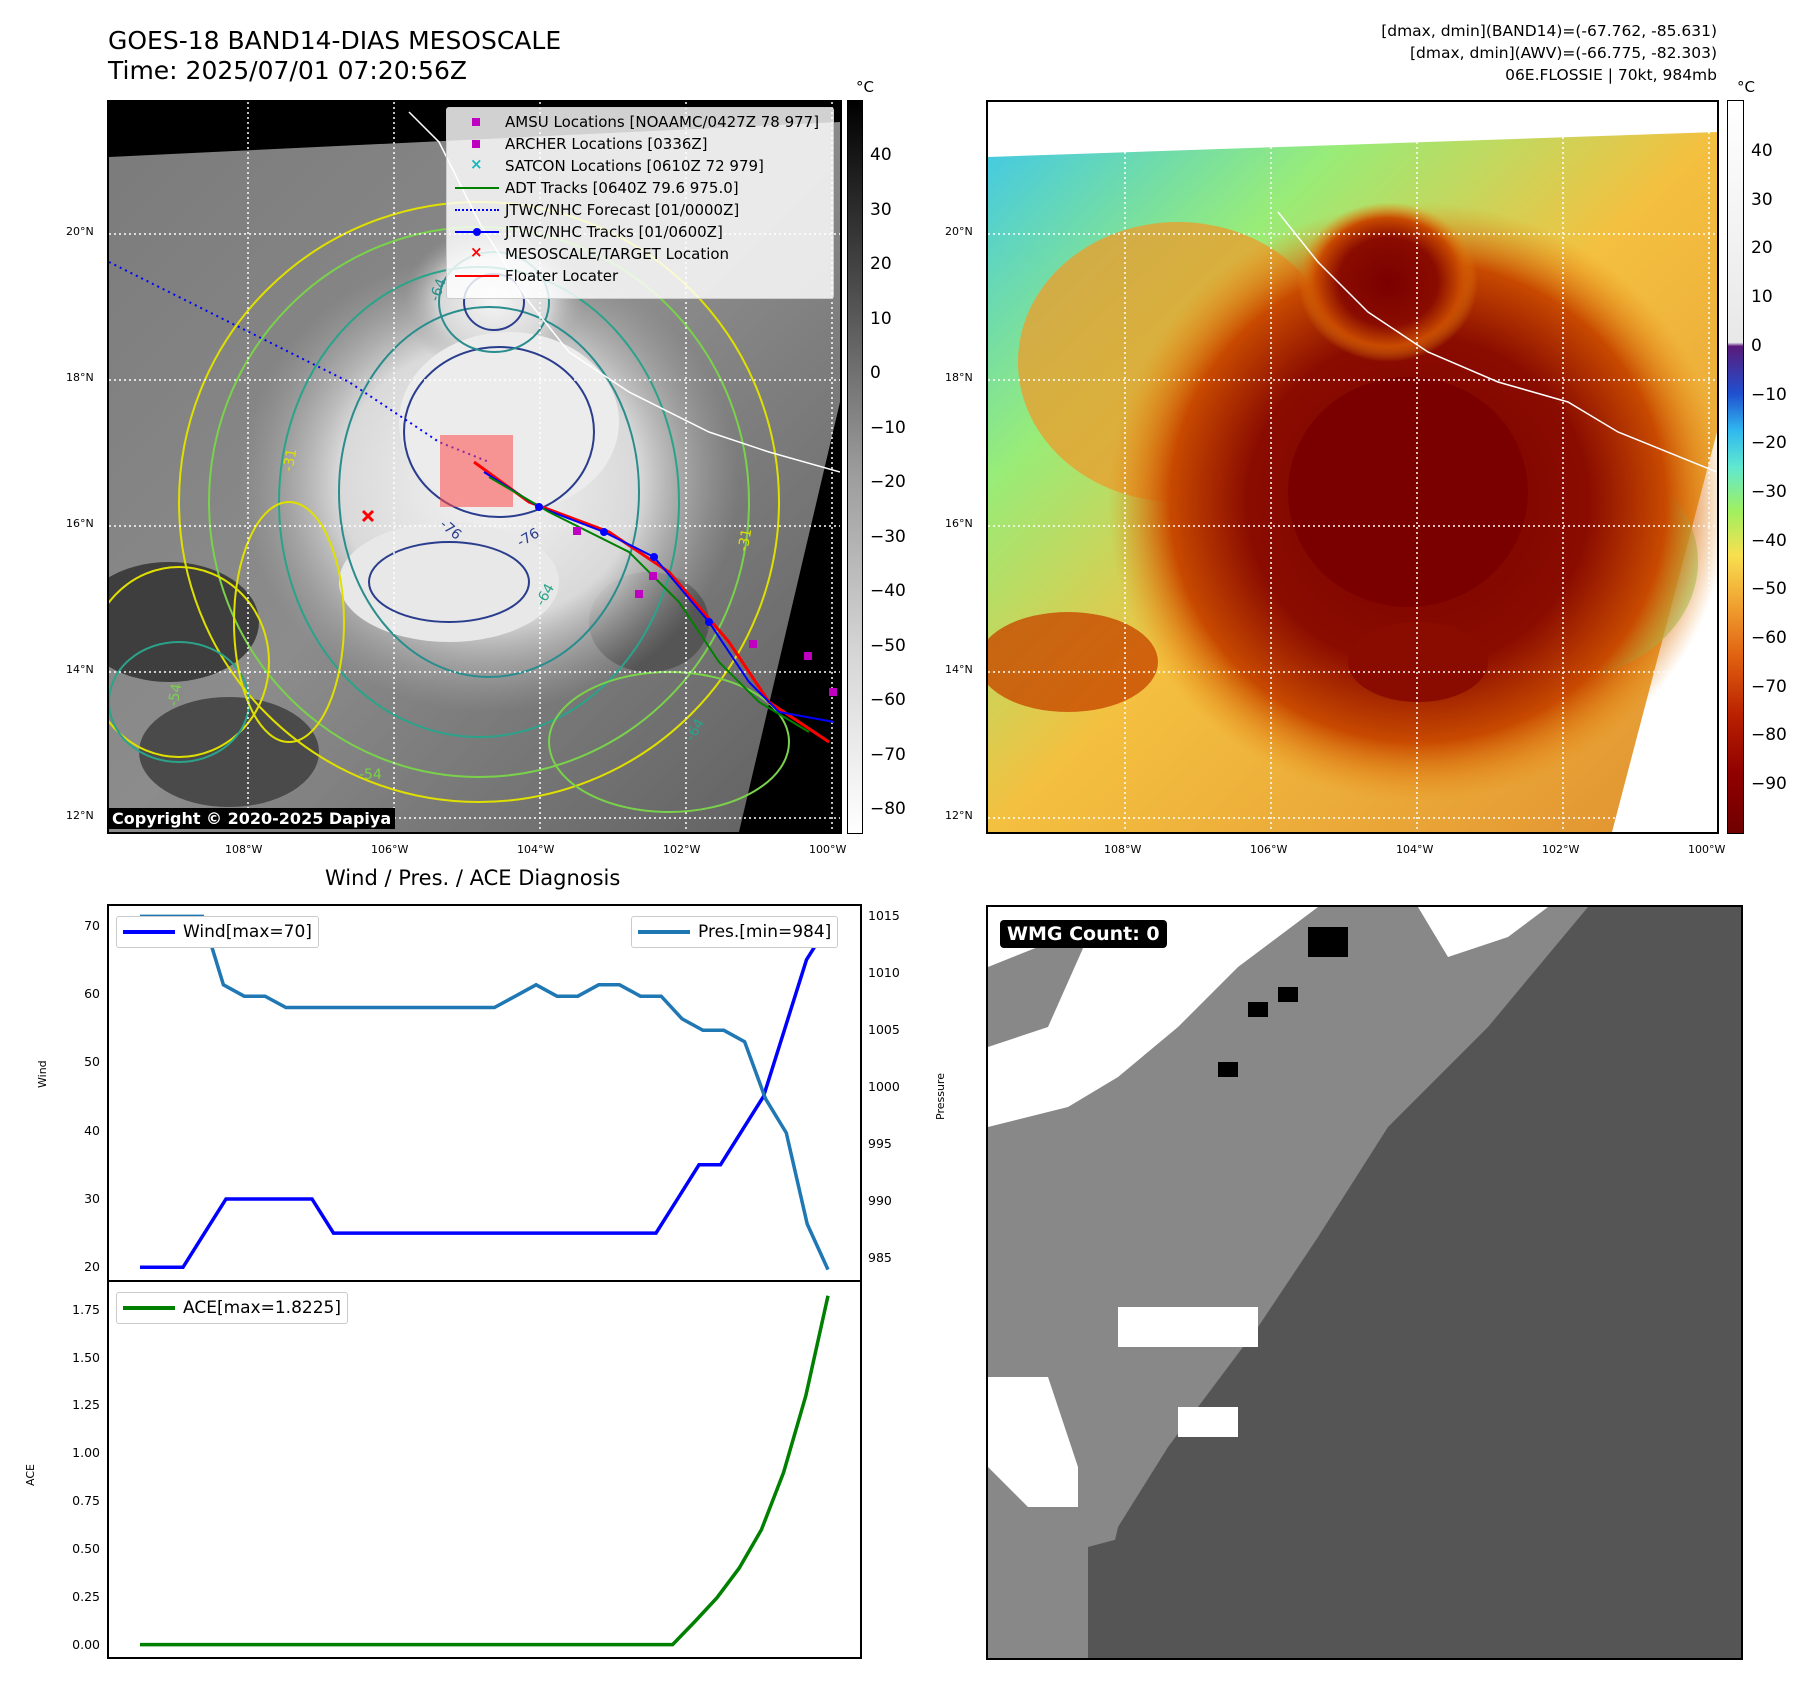  What do you see at coordinates (1769, 443) in the screenshot?
I see `colorbar-color-label: −20` at bounding box center [1769, 443].